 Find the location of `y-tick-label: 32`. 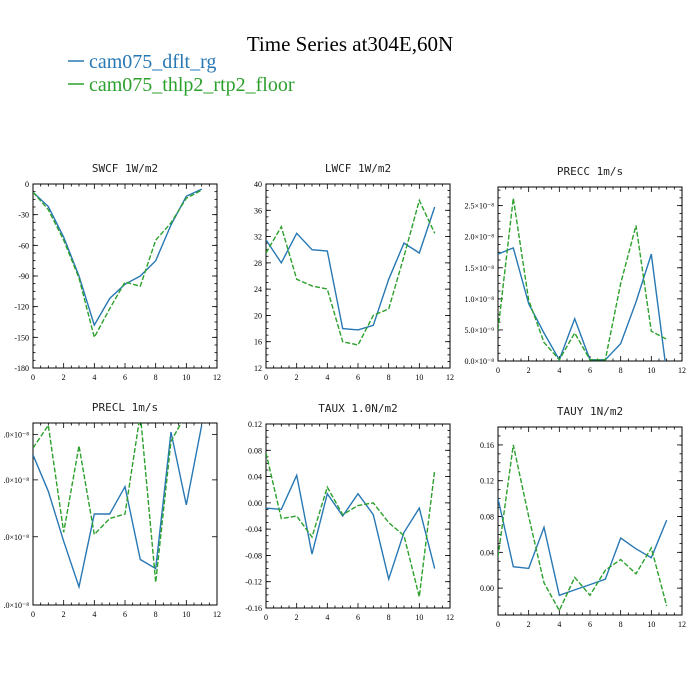

y-tick-label: 32 is located at coordinates (258, 237).